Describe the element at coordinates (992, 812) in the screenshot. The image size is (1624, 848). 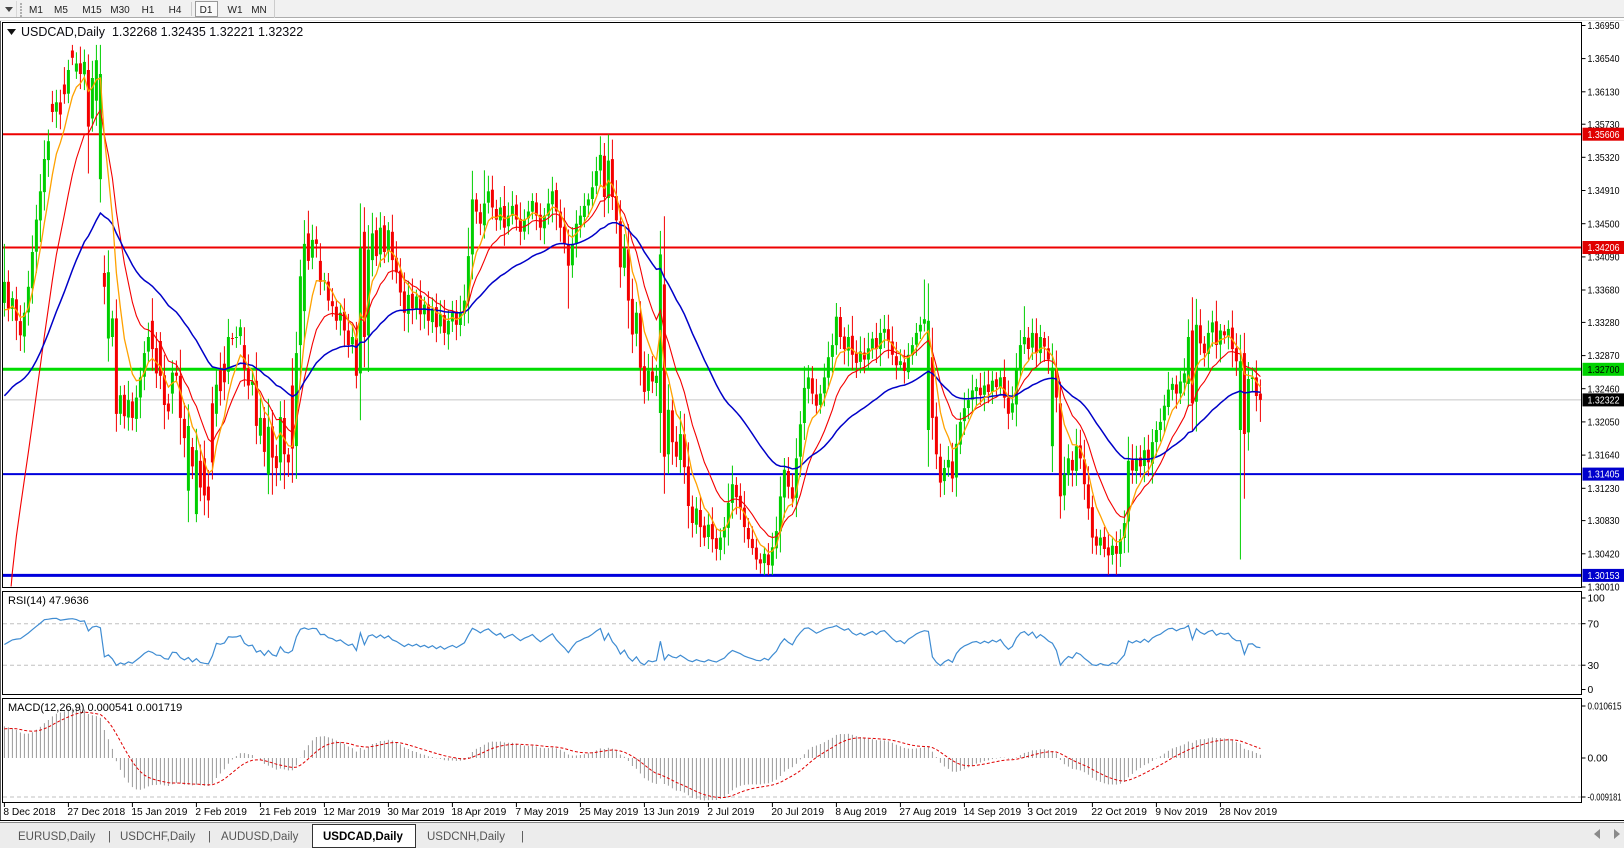
I see `svg-text: 14 Sep 2019` at that location.